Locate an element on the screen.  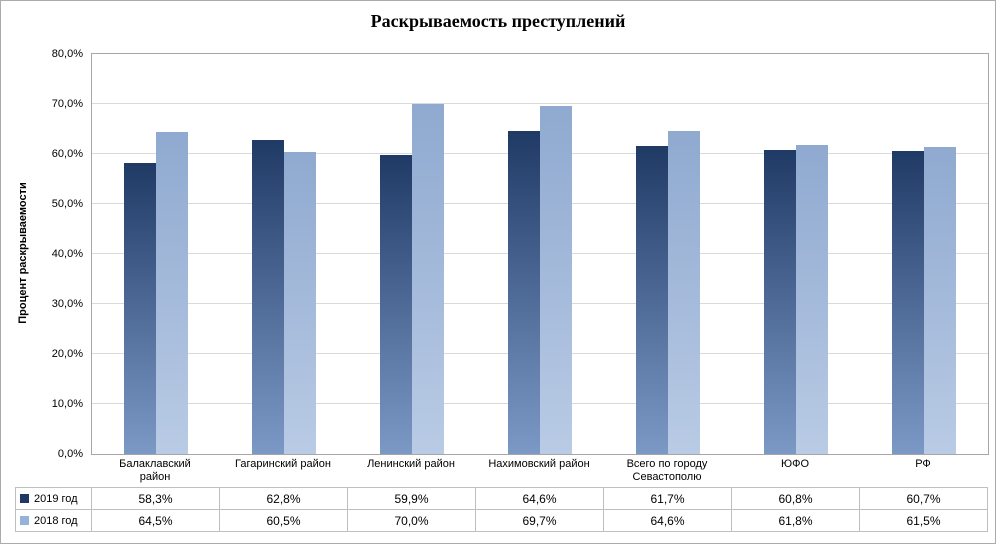
legend-cell-series2: 2018 год is located at coordinates (54, 521).